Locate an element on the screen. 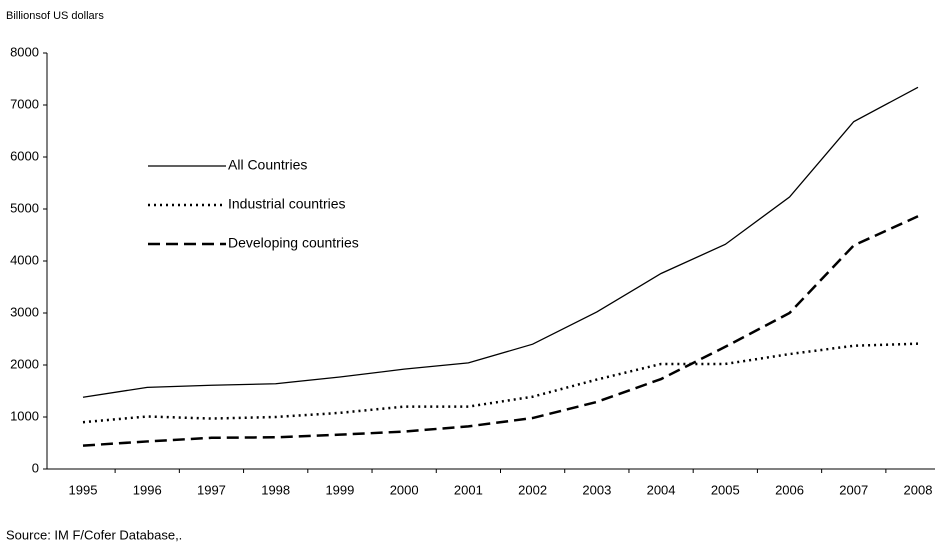  legend-label: Developing countries is located at coordinates (293, 243).